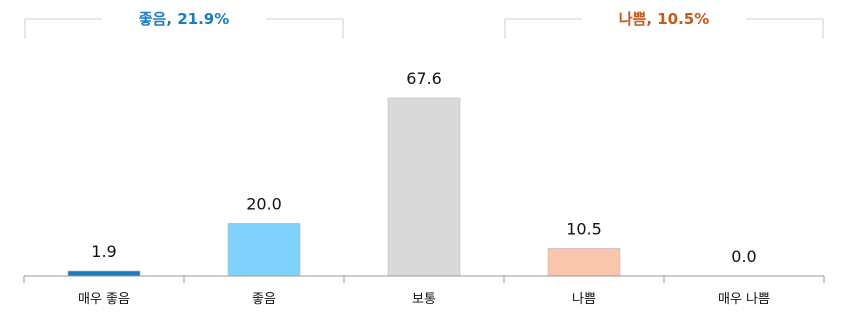  What do you see at coordinates (424, 299) in the screenshot?
I see `category-label: 보통` at bounding box center [424, 299].